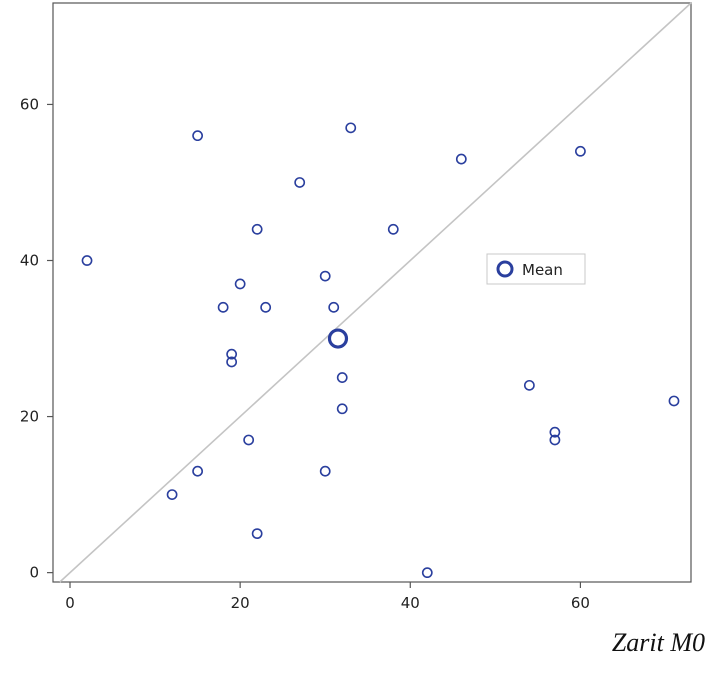 The image size is (715, 679). I want to click on x-tick-label: 20, so click(240, 603).